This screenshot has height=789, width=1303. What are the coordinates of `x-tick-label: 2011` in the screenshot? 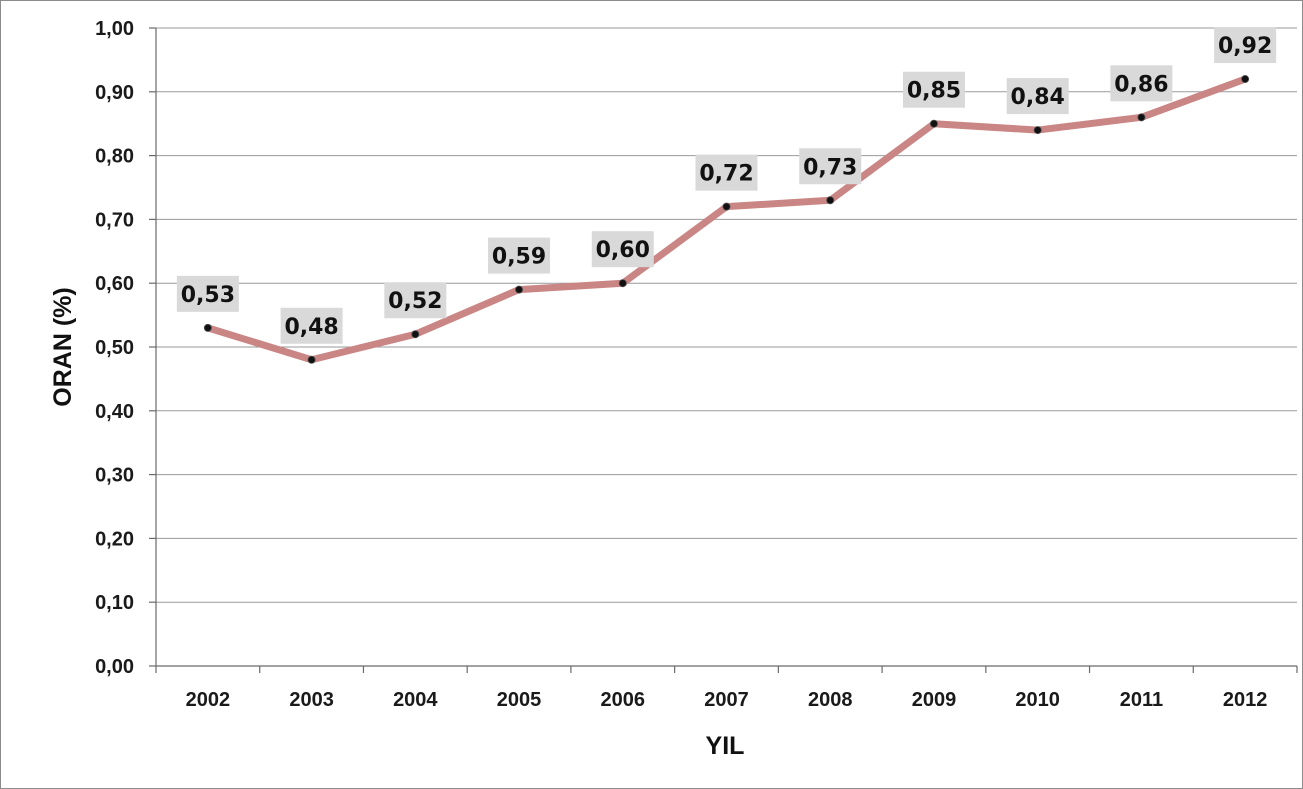 It's located at (1141, 700).